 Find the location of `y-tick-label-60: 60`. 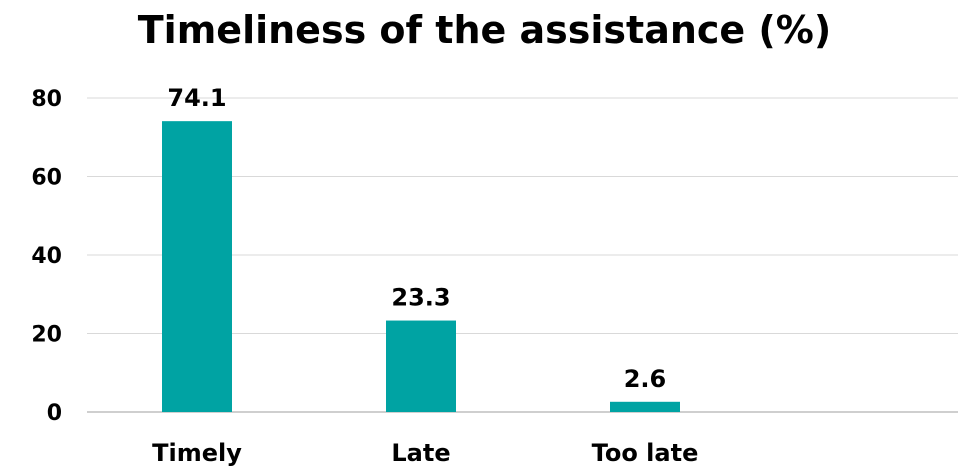

y-tick-label-60: 60 is located at coordinates (46, 178).